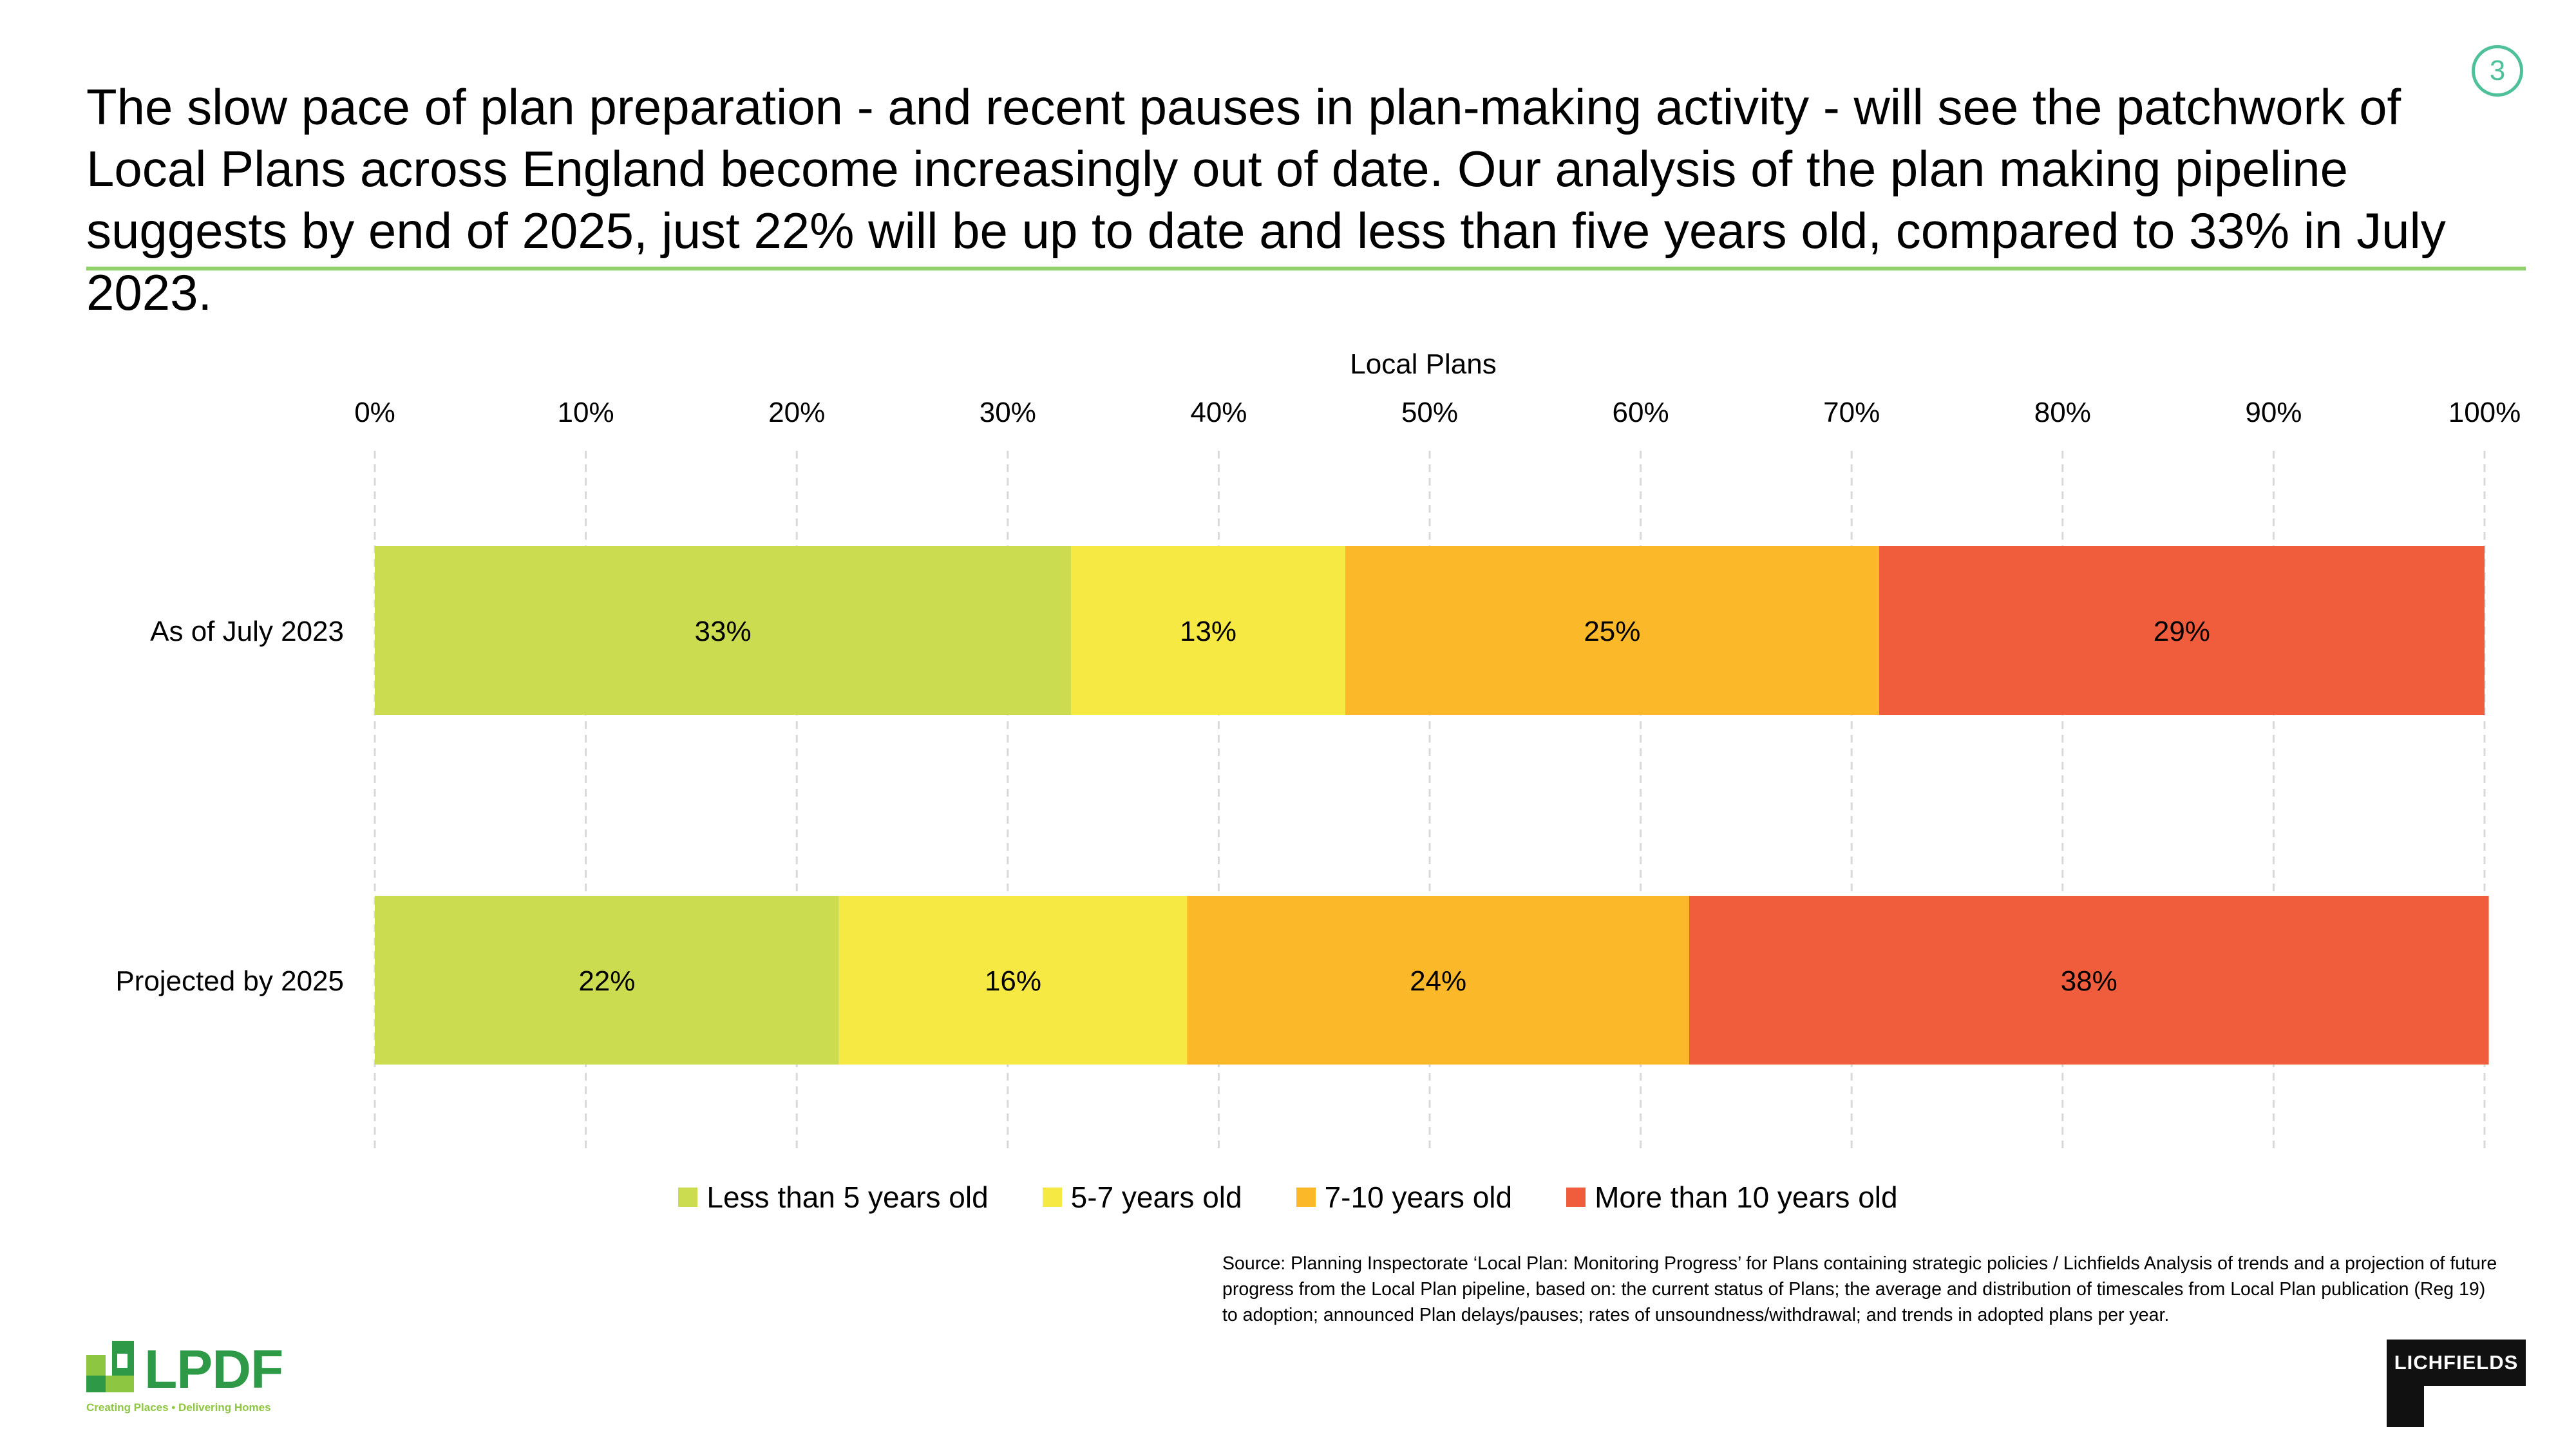  I want to click on title-divider, so click(1306, 269).